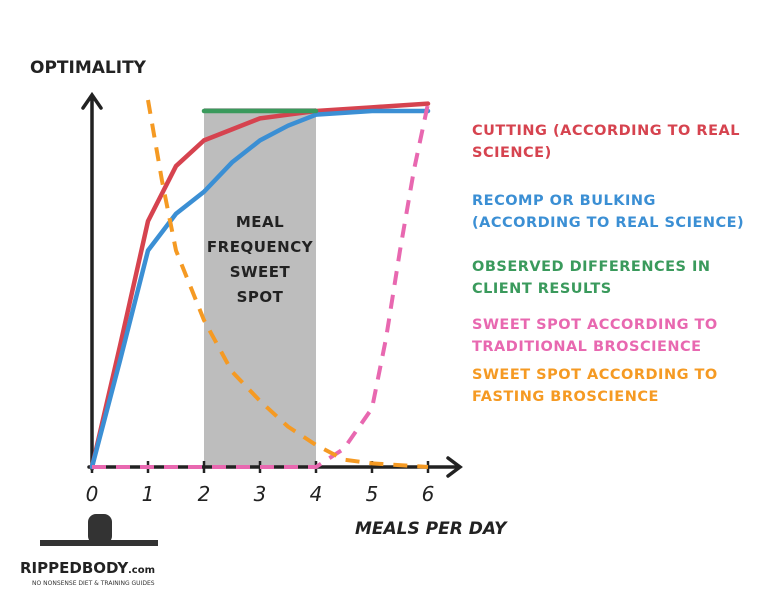 This screenshot has height=595, width=768. What do you see at coordinates (204, 494) in the screenshot?
I see `x-tick-label: 2` at bounding box center [204, 494].